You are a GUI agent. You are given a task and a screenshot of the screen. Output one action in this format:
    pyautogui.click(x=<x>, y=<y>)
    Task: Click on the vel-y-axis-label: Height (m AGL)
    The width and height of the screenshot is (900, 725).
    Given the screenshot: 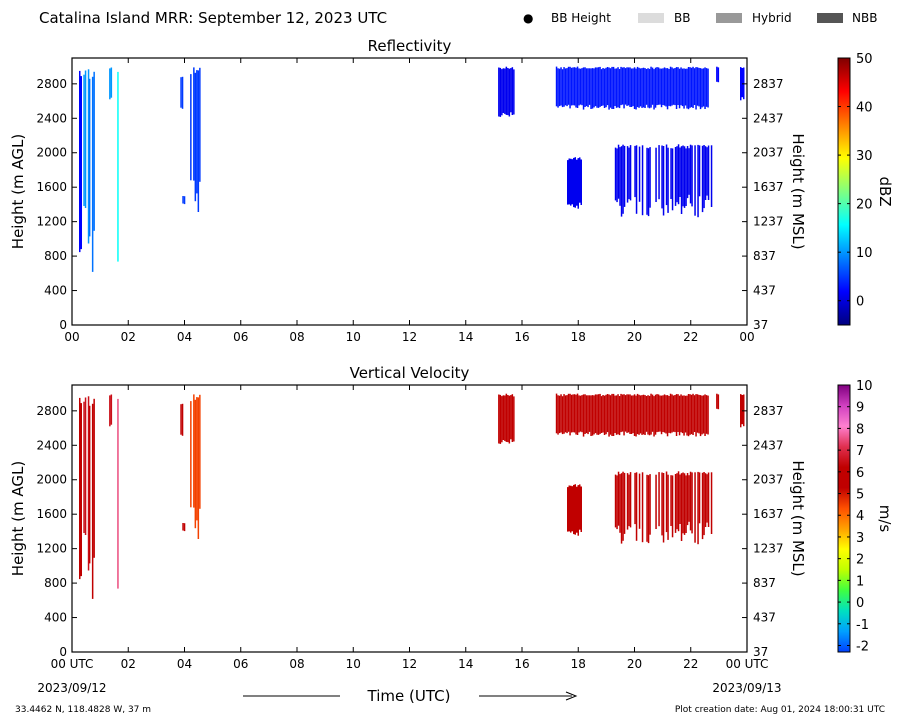 What is the action you would take?
    pyautogui.click(x=18, y=518)
    